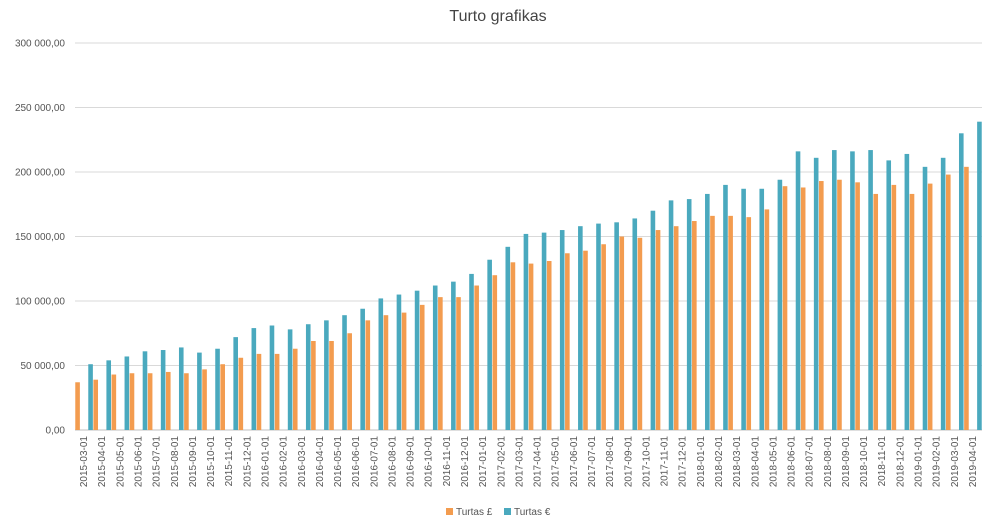 The width and height of the screenshot is (991, 531). Describe the element at coordinates (556, 462) in the screenshot. I see `x-tick-label: 2017-05-01` at that location.